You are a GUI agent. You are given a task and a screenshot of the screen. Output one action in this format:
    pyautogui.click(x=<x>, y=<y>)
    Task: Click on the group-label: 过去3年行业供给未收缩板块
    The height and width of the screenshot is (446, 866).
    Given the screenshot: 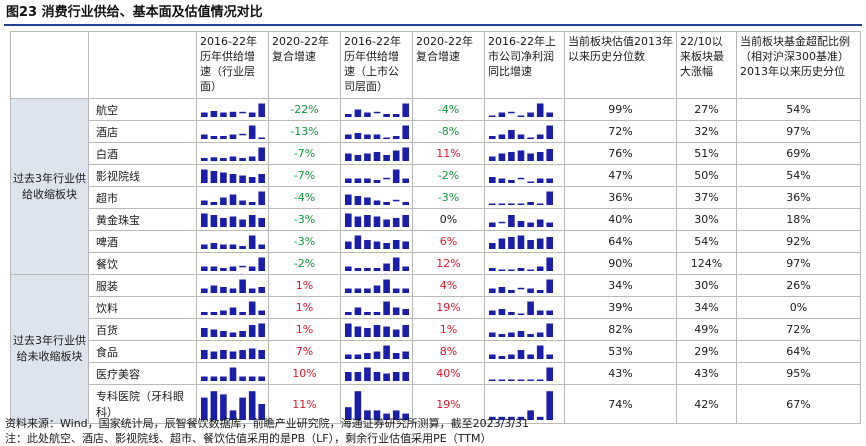 What is the action you would take?
    pyautogui.click(x=49, y=349)
    